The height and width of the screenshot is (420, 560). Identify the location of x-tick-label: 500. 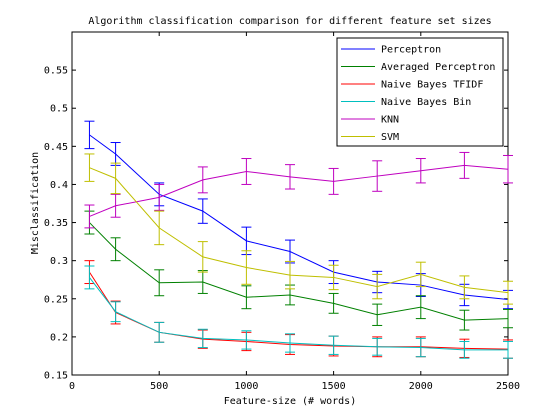
(159, 386).